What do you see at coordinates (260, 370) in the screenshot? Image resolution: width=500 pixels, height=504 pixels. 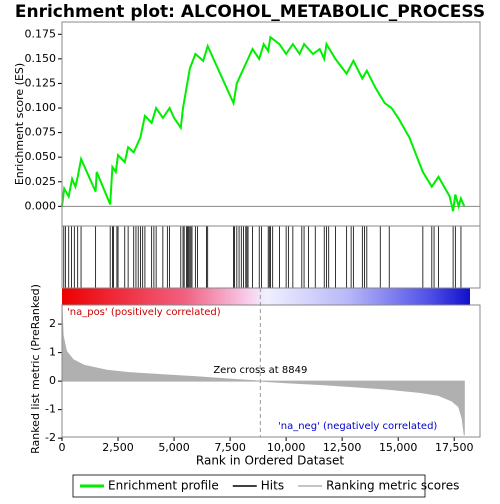 I see `zero-cross-label: Zero cross at 8849` at bounding box center [260, 370].